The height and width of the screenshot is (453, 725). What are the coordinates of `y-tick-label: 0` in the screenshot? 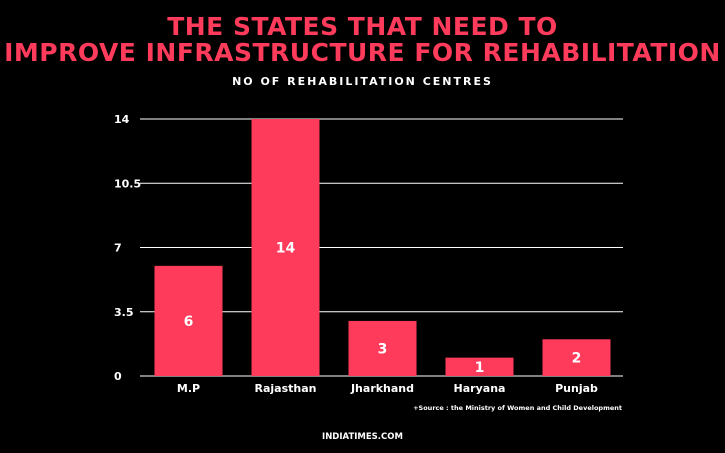 It's located at (118, 376).